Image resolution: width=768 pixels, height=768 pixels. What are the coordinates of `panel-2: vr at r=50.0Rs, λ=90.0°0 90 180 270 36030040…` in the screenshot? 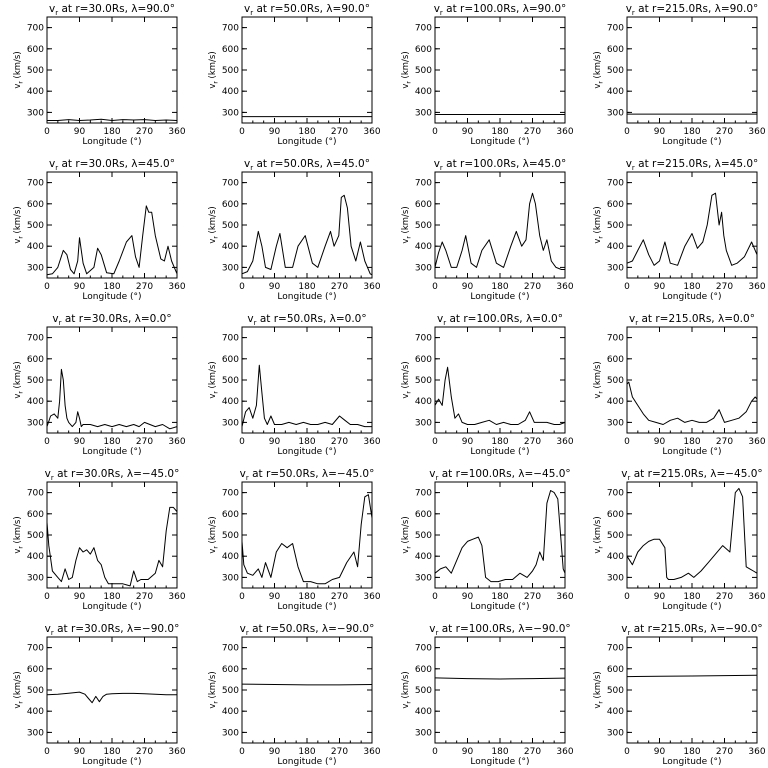 It's located at (294, 75).